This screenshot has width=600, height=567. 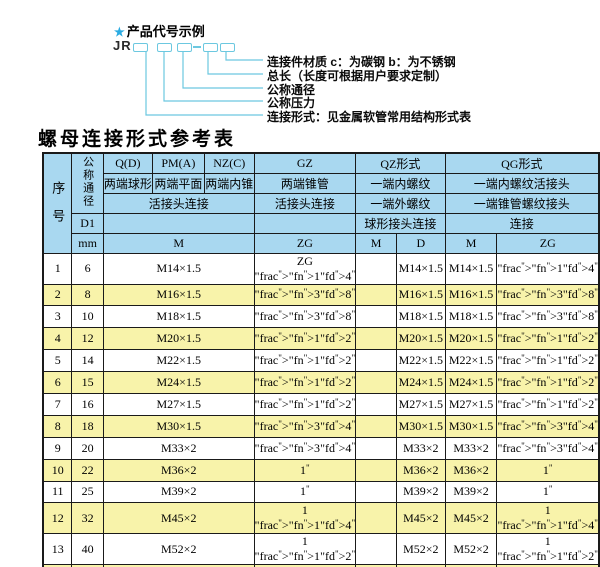 I want to click on cell-gz-zg: "frac">"fn">3"fd">8", so click(x=305, y=295).